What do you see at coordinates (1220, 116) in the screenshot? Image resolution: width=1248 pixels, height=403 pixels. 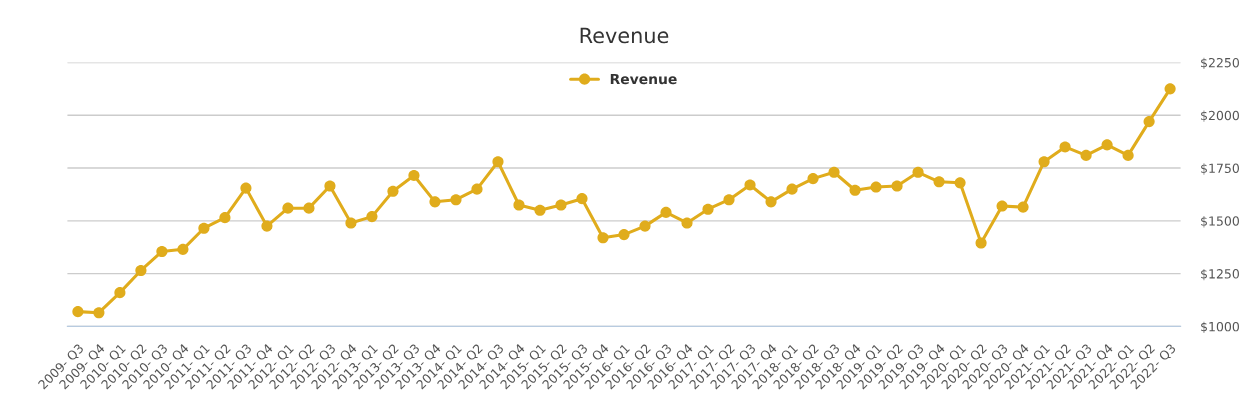 I see `y-tick-label: $2000` at bounding box center [1220, 116].